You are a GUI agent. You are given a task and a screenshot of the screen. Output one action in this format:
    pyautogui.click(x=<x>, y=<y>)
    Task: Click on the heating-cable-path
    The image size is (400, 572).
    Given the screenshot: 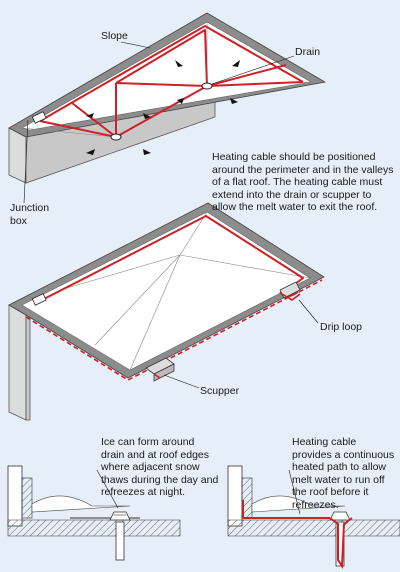 What is the action you would take?
    pyautogui.click(x=286, y=509)
    